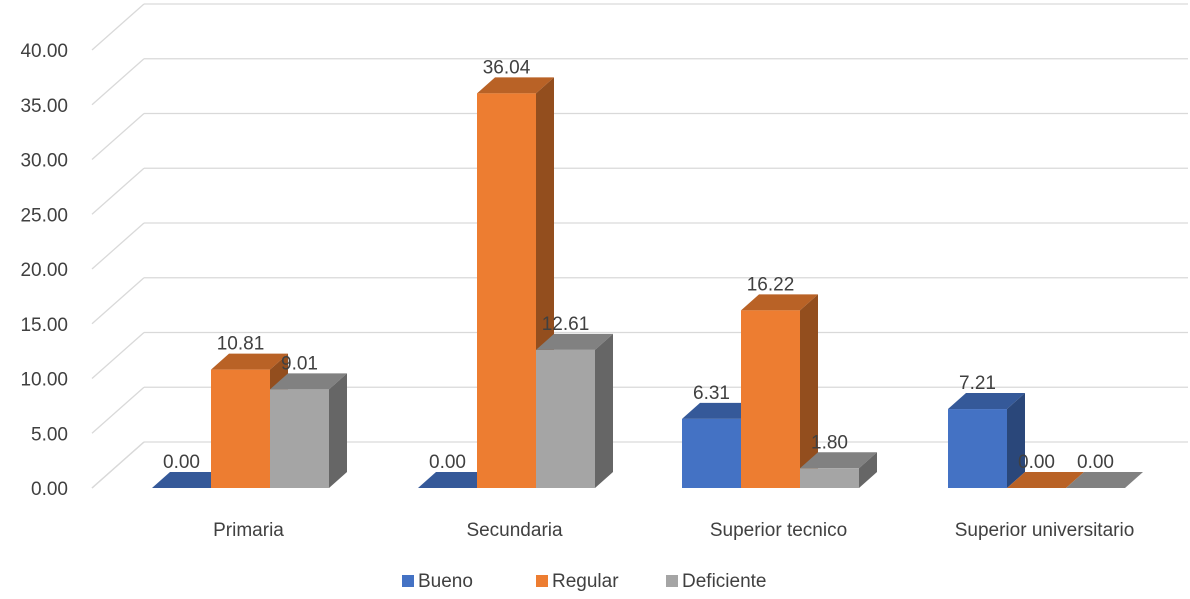 This screenshot has width=1190, height=599. Describe the element at coordinates (1045, 530) in the screenshot. I see `category-label: Superior universitario` at that location.